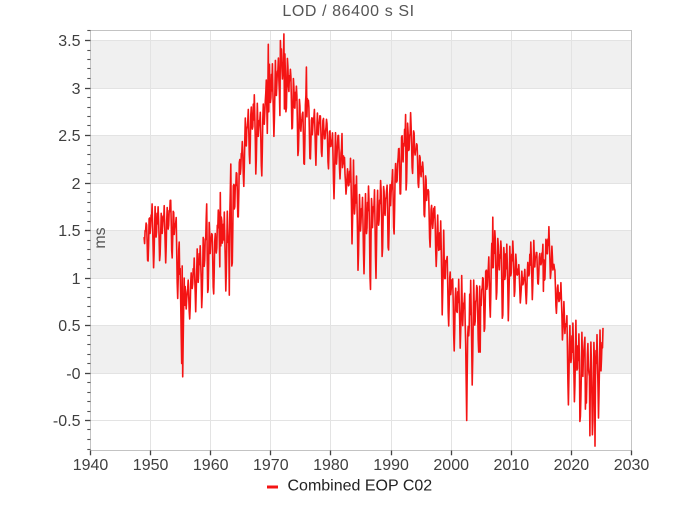 The width and height of the screenshot is (700, 505). What do you see at coordinates (67, 421) in the screenshot?
I see `svg-text: -0.5` at bounding box center [67, 421].